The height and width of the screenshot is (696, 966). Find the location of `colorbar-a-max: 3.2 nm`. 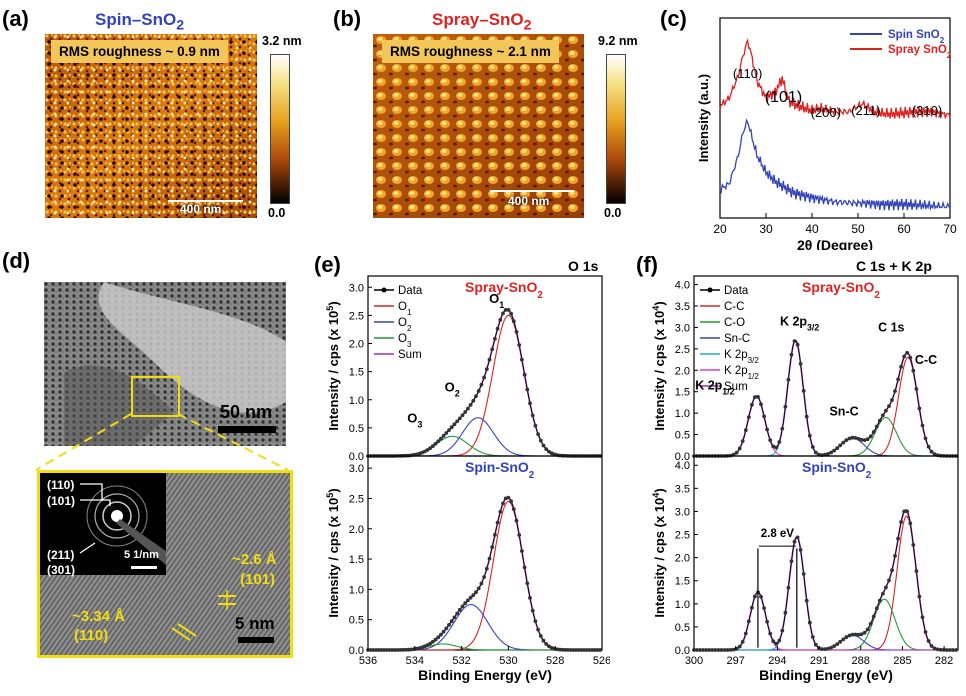

colorbar-a-max: 3.2 nm is located at coordinates (282, 41).